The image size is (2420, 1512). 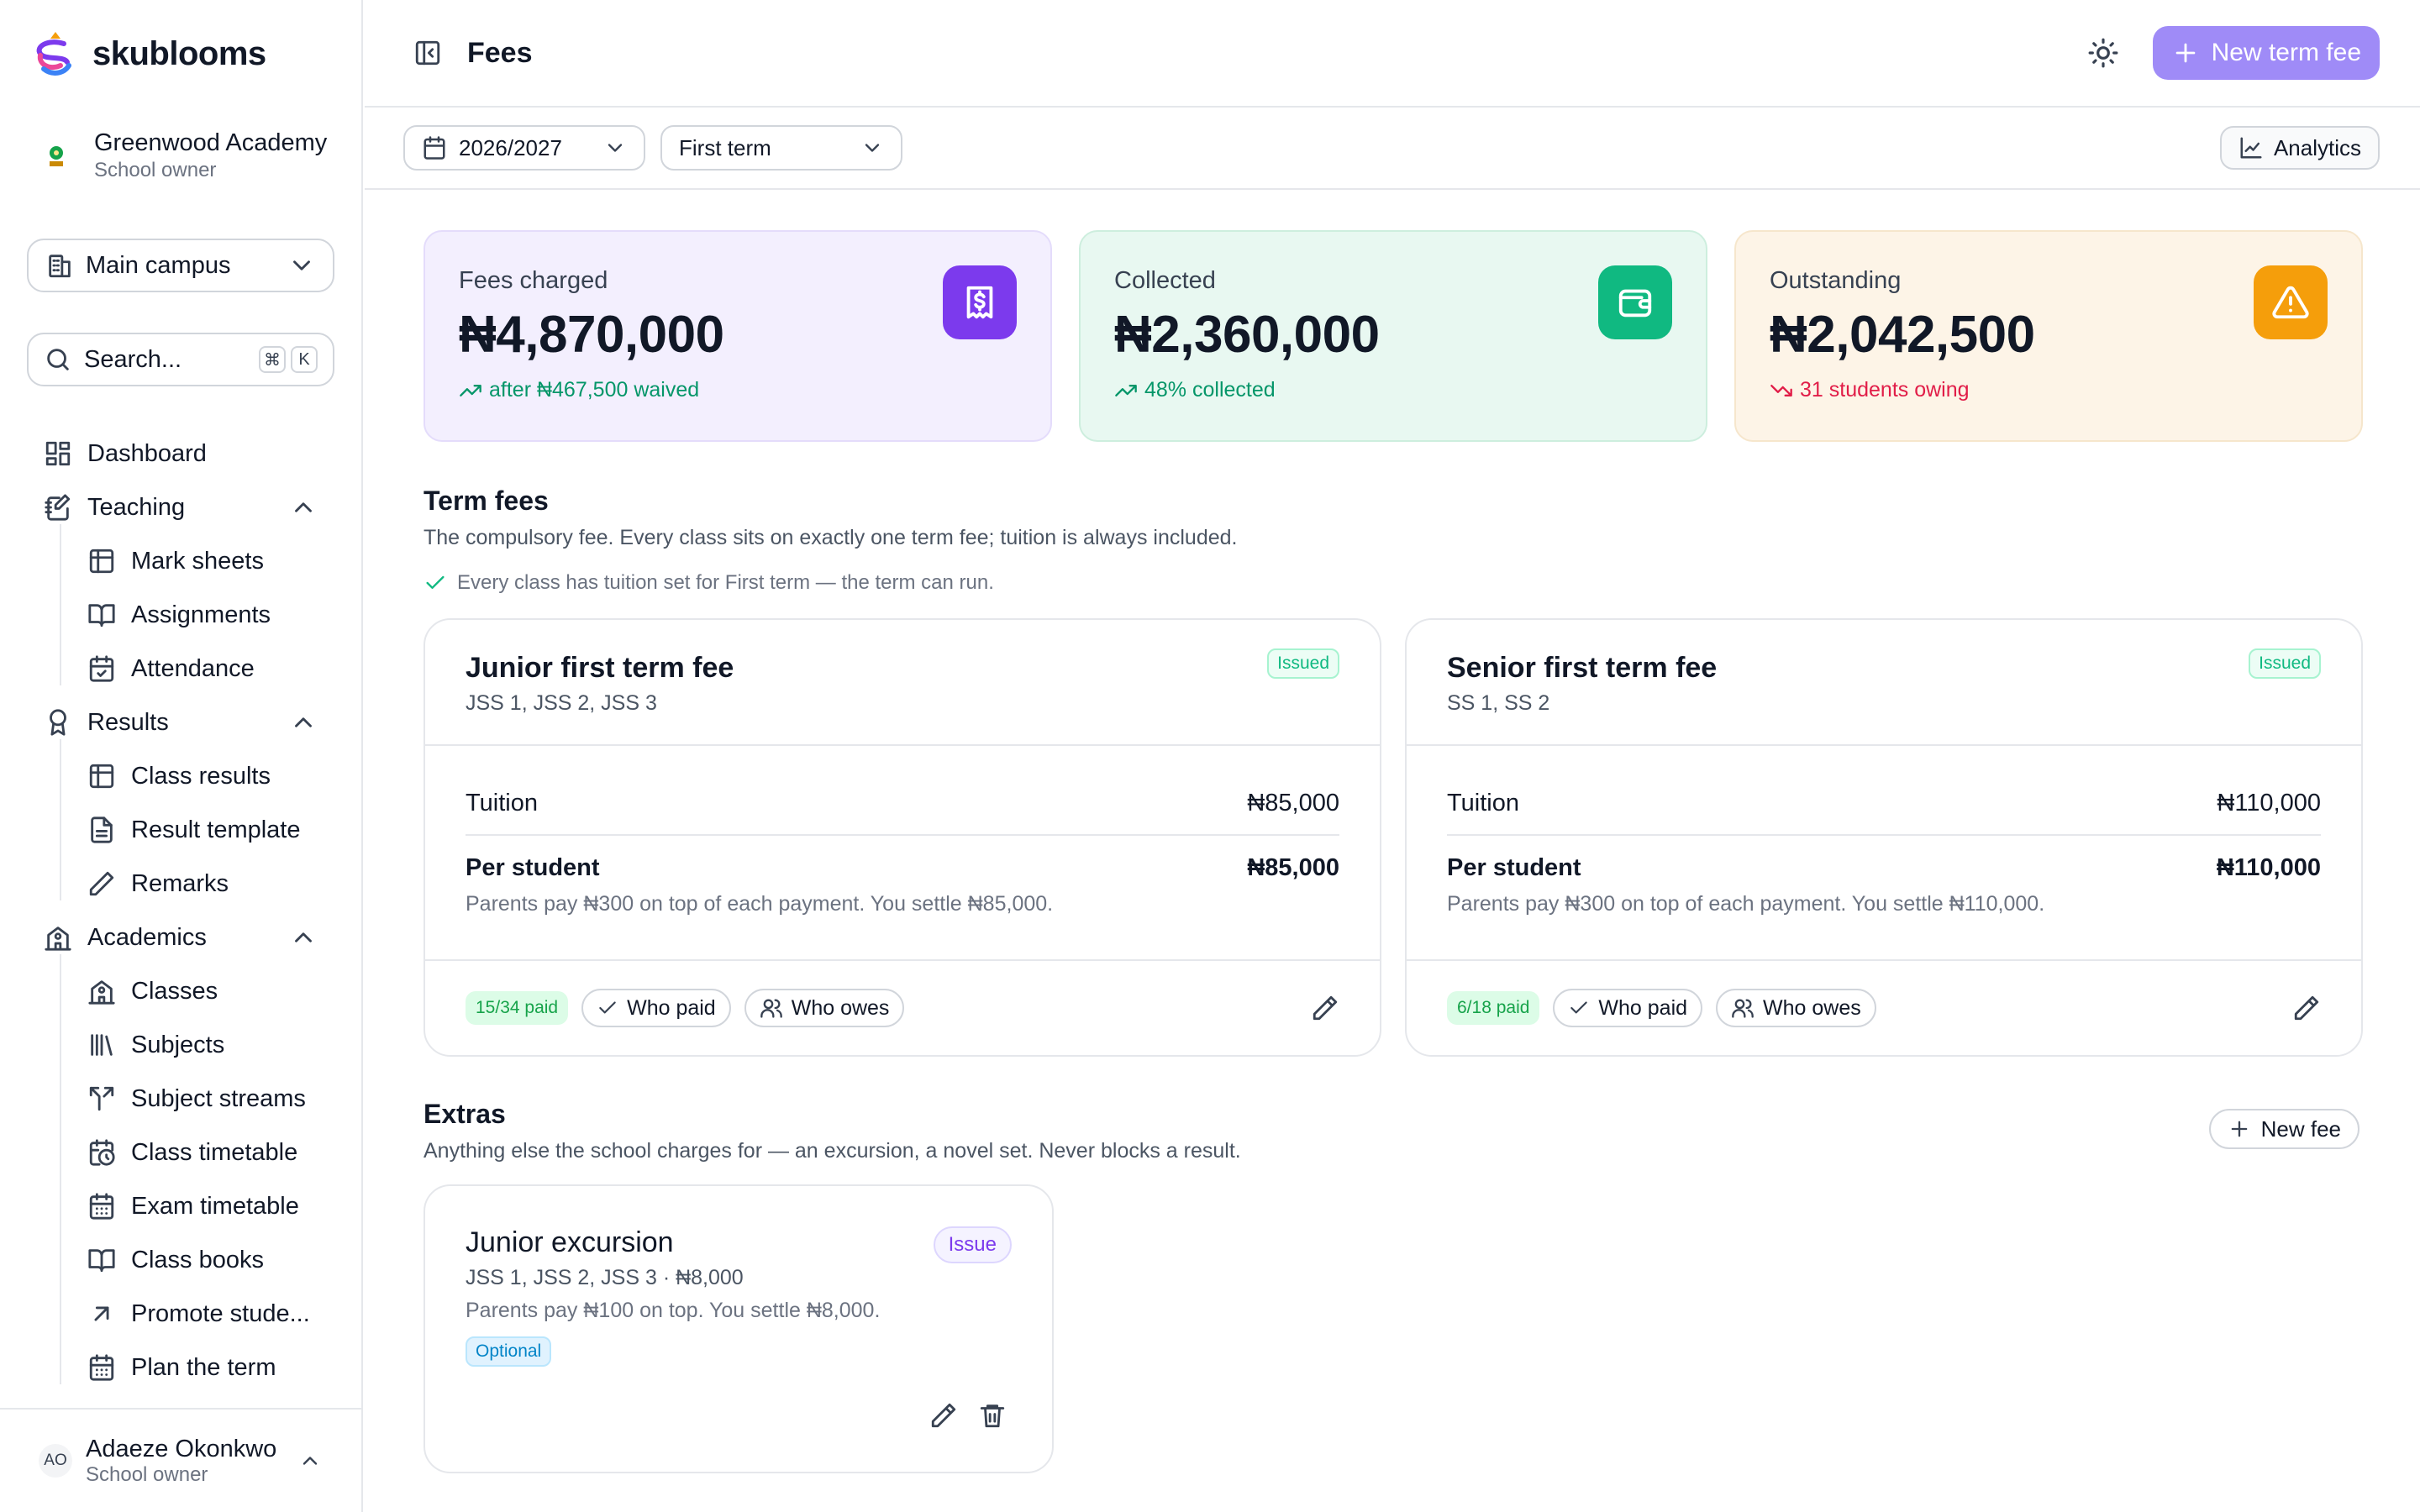 I want to click on sidebar-item-label: Remarks, so click(x=180, y=883).